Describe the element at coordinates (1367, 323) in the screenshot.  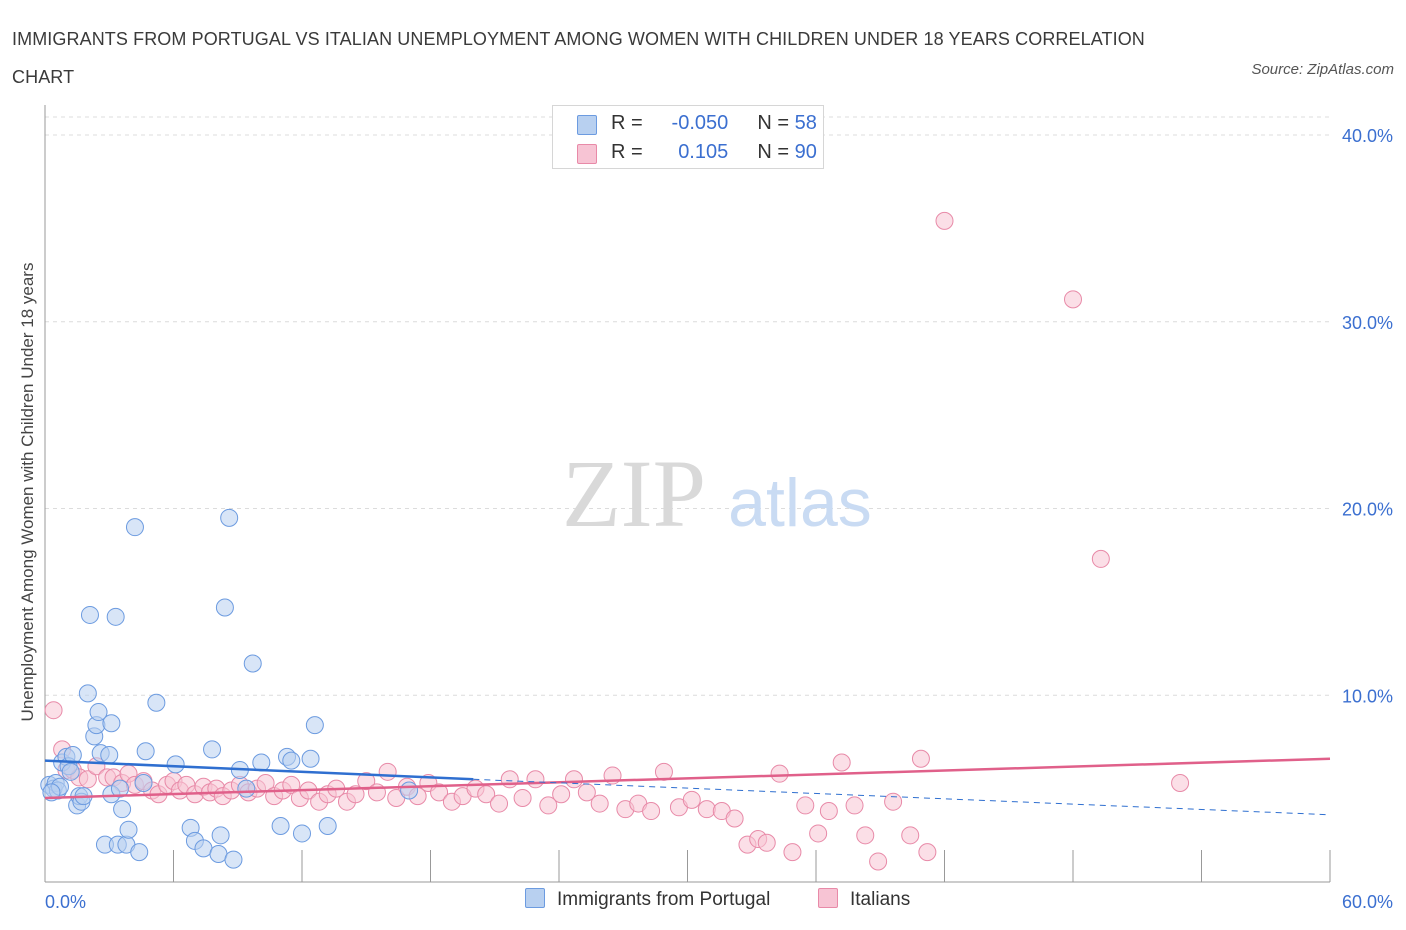
I see `y-tick-label: 30.0%` at that location.